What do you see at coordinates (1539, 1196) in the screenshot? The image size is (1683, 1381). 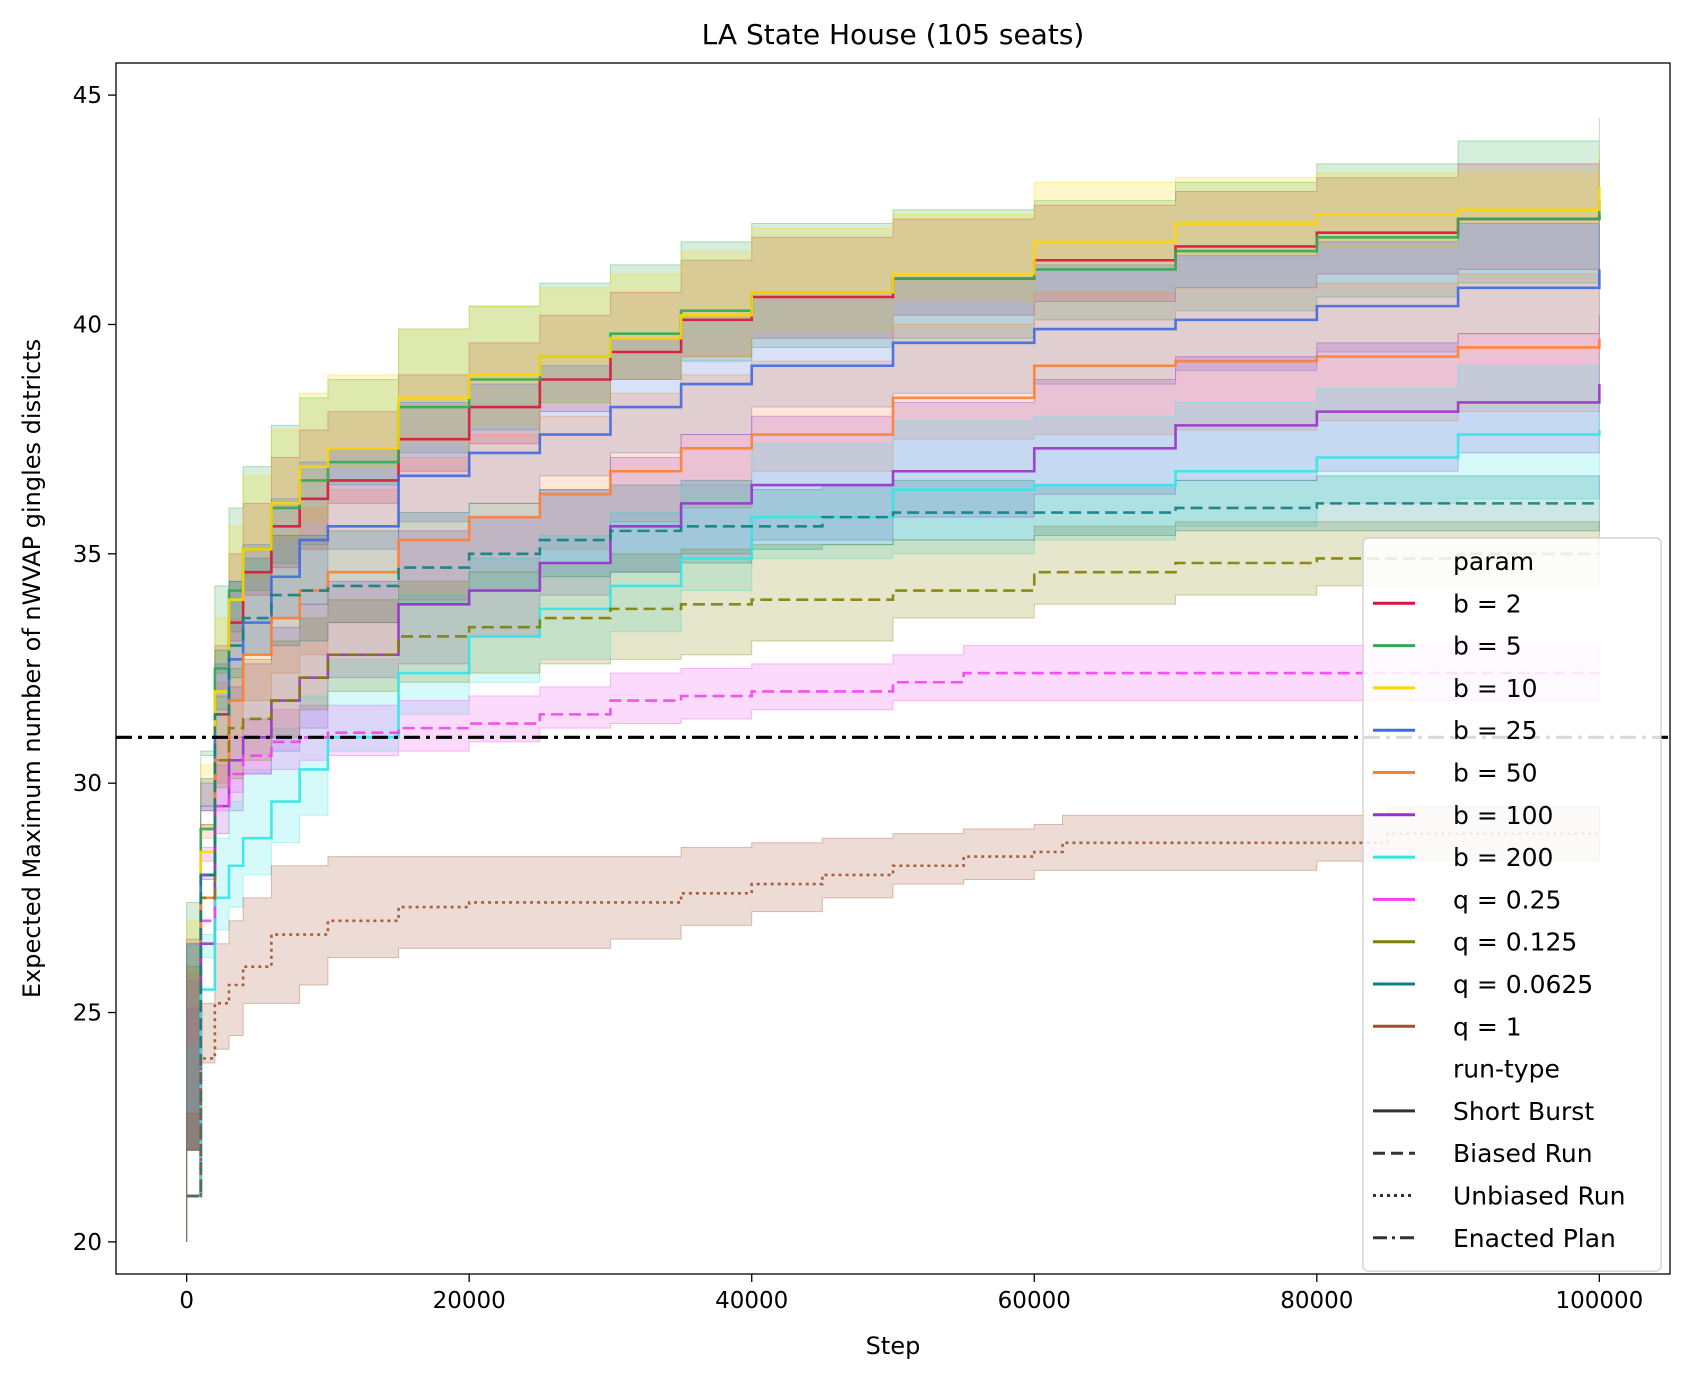 I see `legend-item-unbiased-run-label: Unbiased Run` at bounding box center [1539, 1196].